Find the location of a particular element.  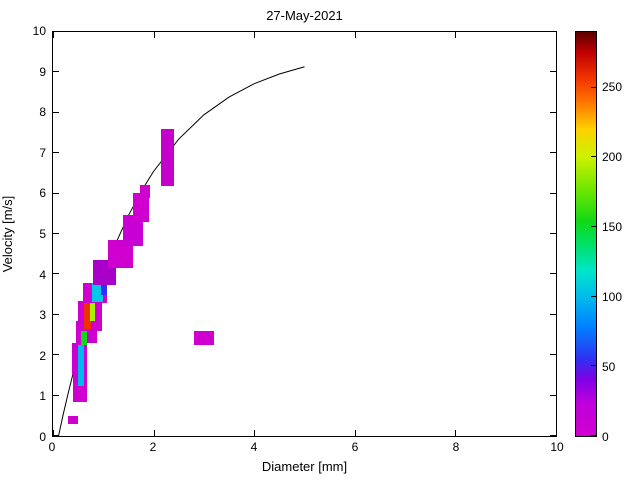

x-tick-label: 2 is located at coordinates (153, 447).